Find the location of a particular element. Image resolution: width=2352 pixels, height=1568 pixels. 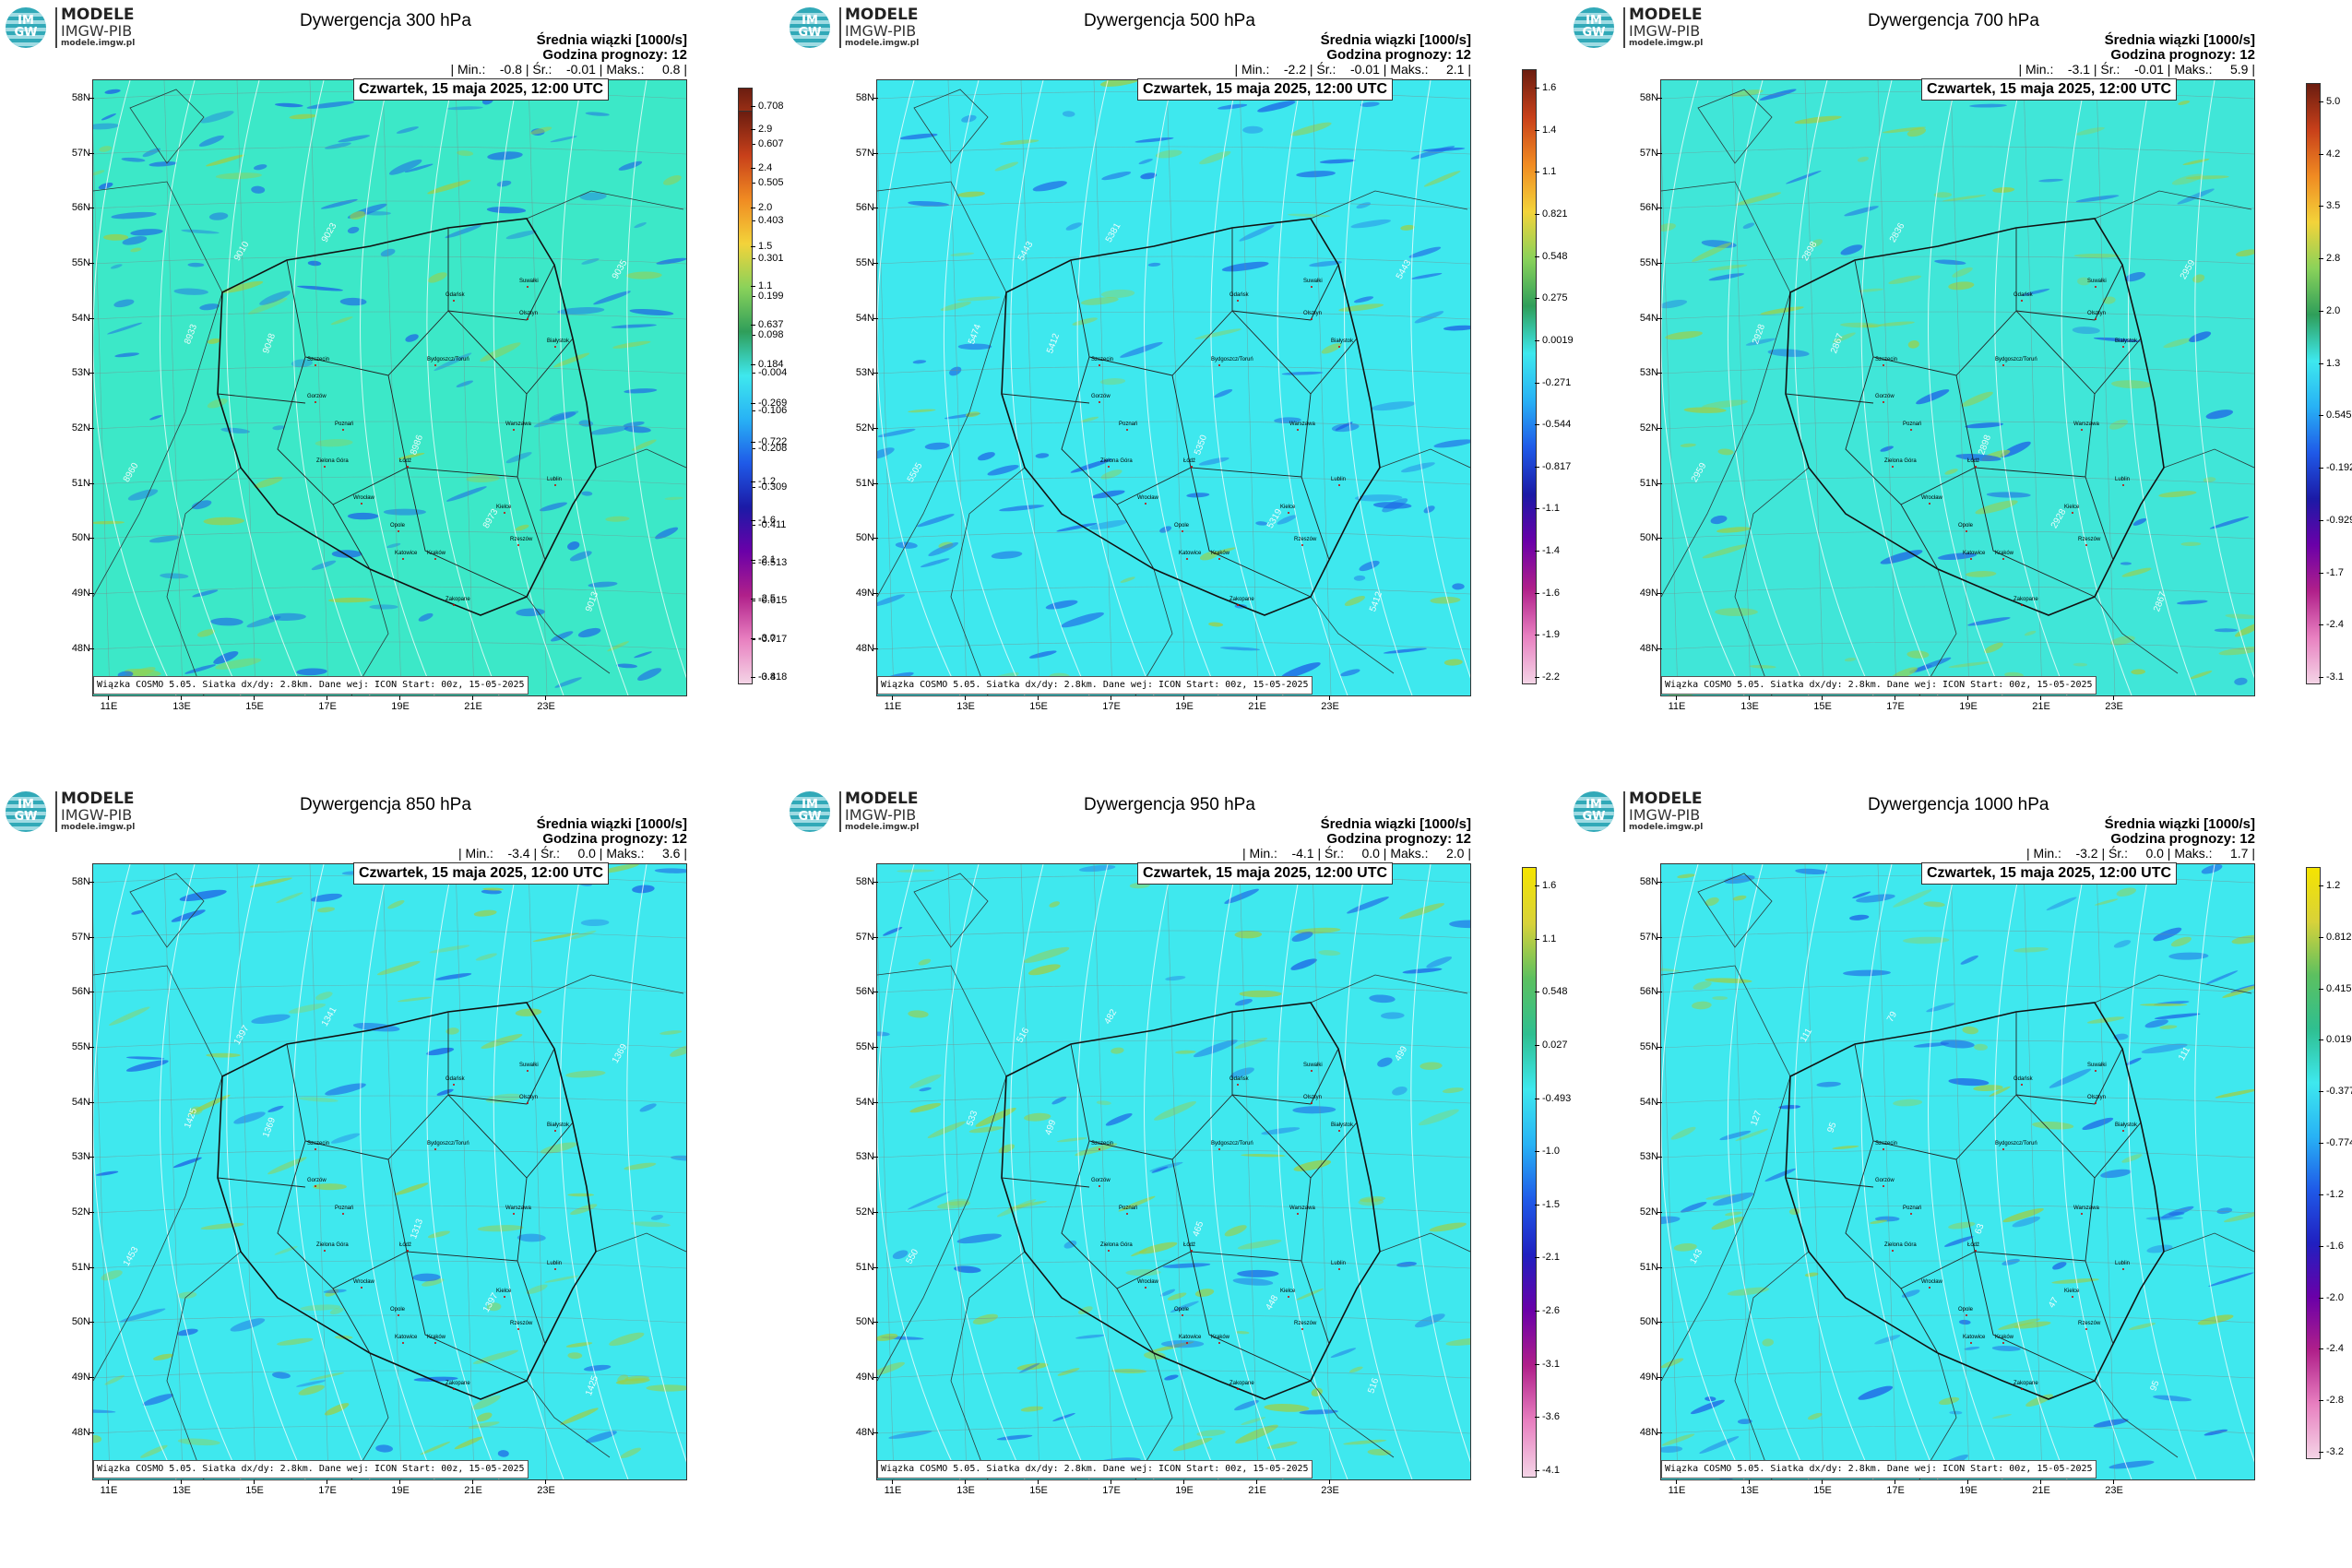

date-label: Czwartek, 15 maja 2025, 12:00 UTC is located at coordinates (482, 873).